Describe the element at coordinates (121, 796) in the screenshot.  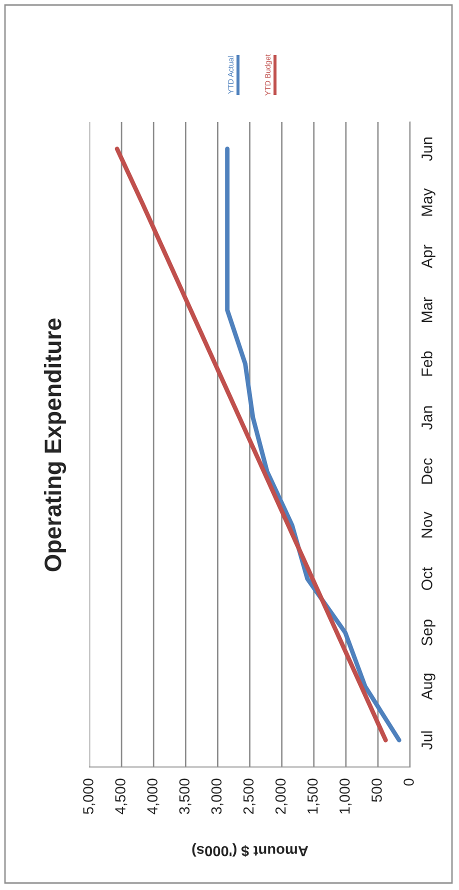
I see `x-tick-label: 4,500` at that location.